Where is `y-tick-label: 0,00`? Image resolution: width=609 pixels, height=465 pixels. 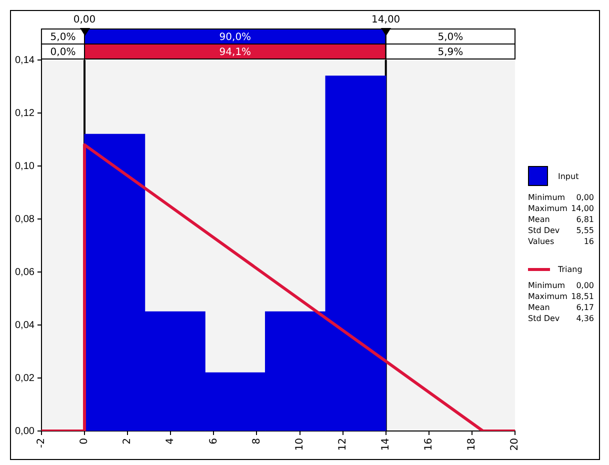 y-tick-label: 0,00 is located at coordinates (24, 431).